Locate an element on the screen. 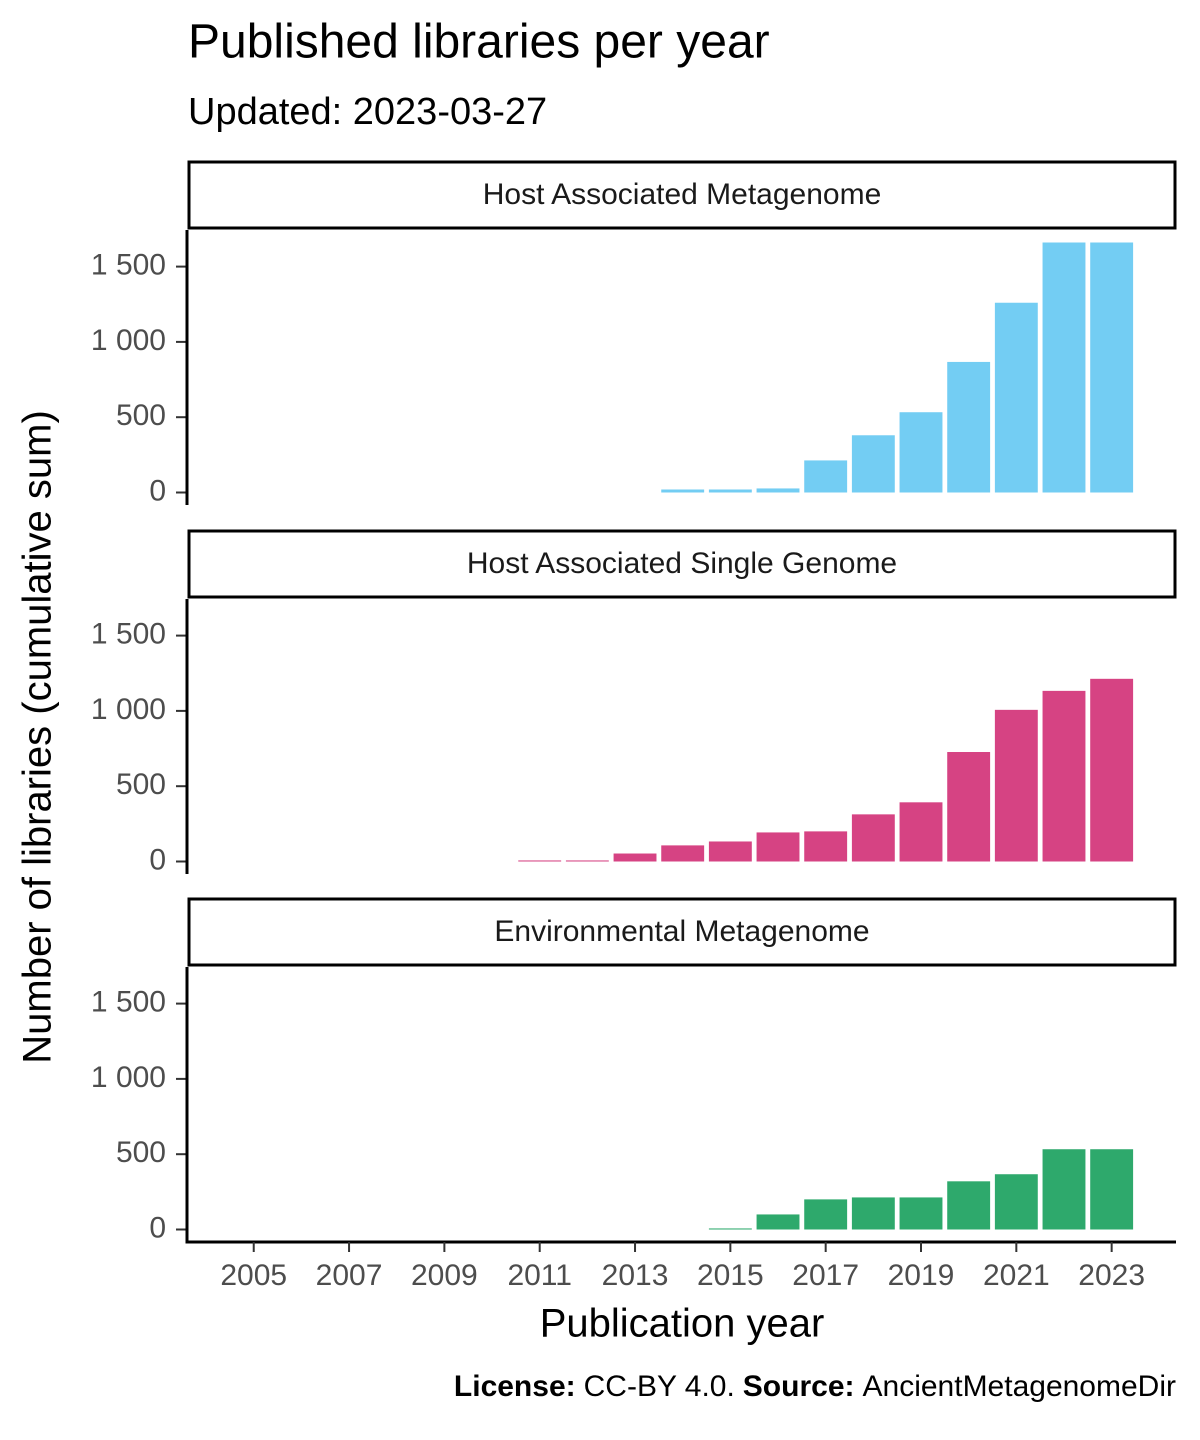 This screenshot has width=1200, height=1440. y-axis-title: Number of libraries (cumulative sum) is located at coordinates (38, 737).